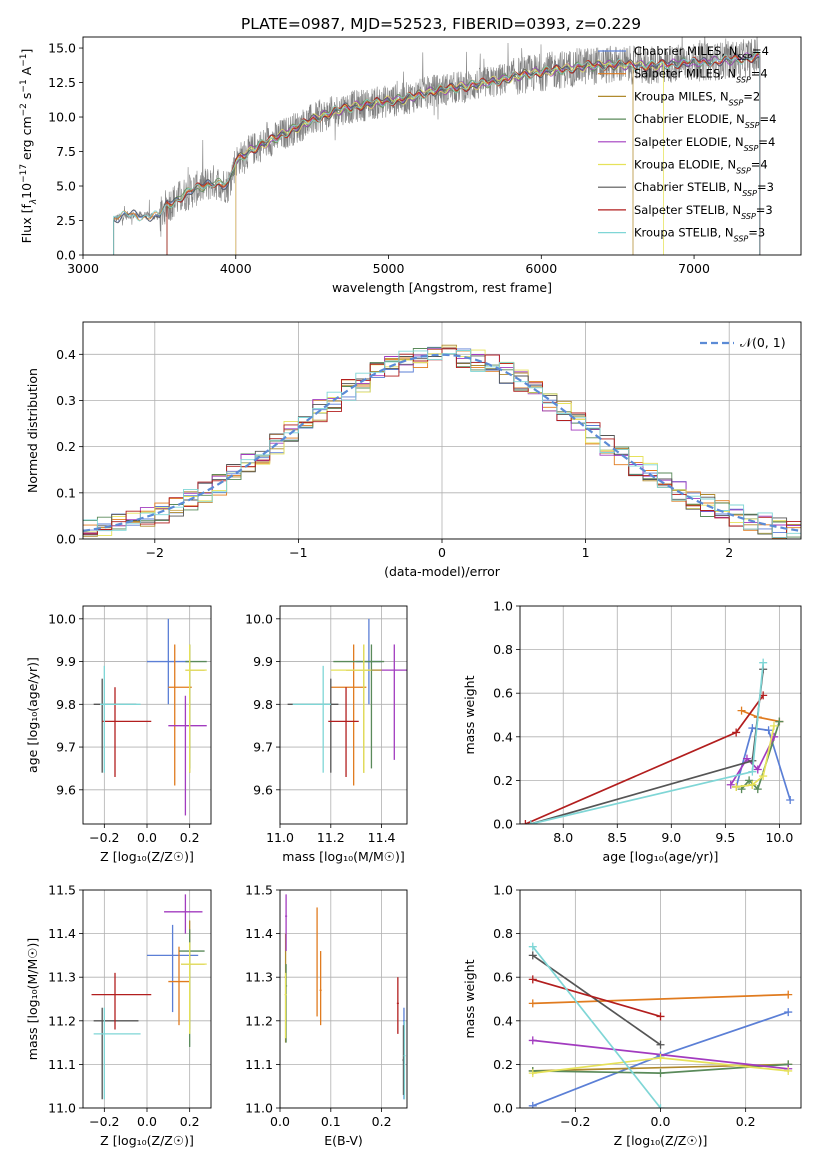  I want to click on x-tick-label: −2, so click(155, 552).